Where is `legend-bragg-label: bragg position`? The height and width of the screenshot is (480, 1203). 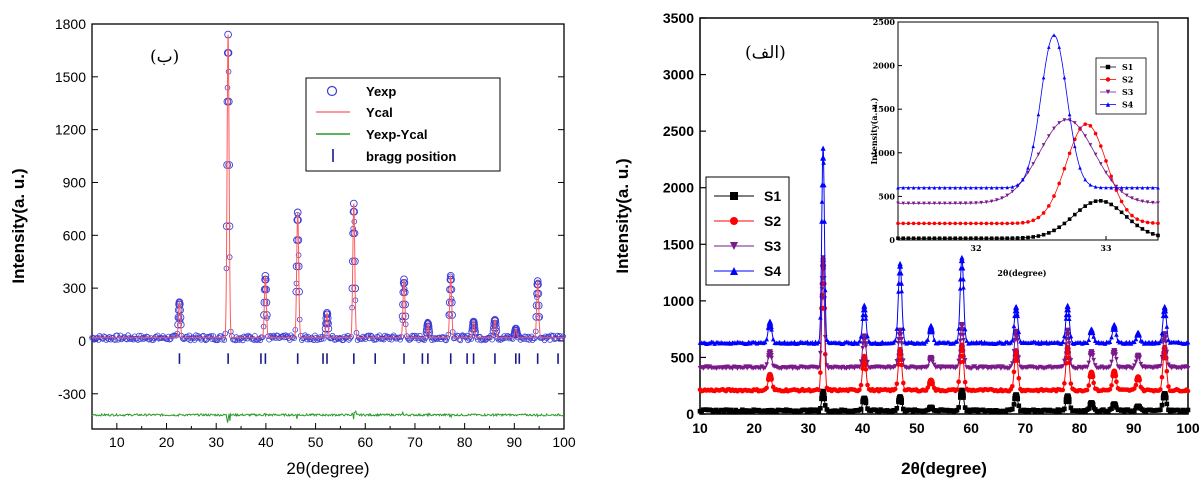
legend-bragg-label: bragg position is located at coordinates (411, 156).